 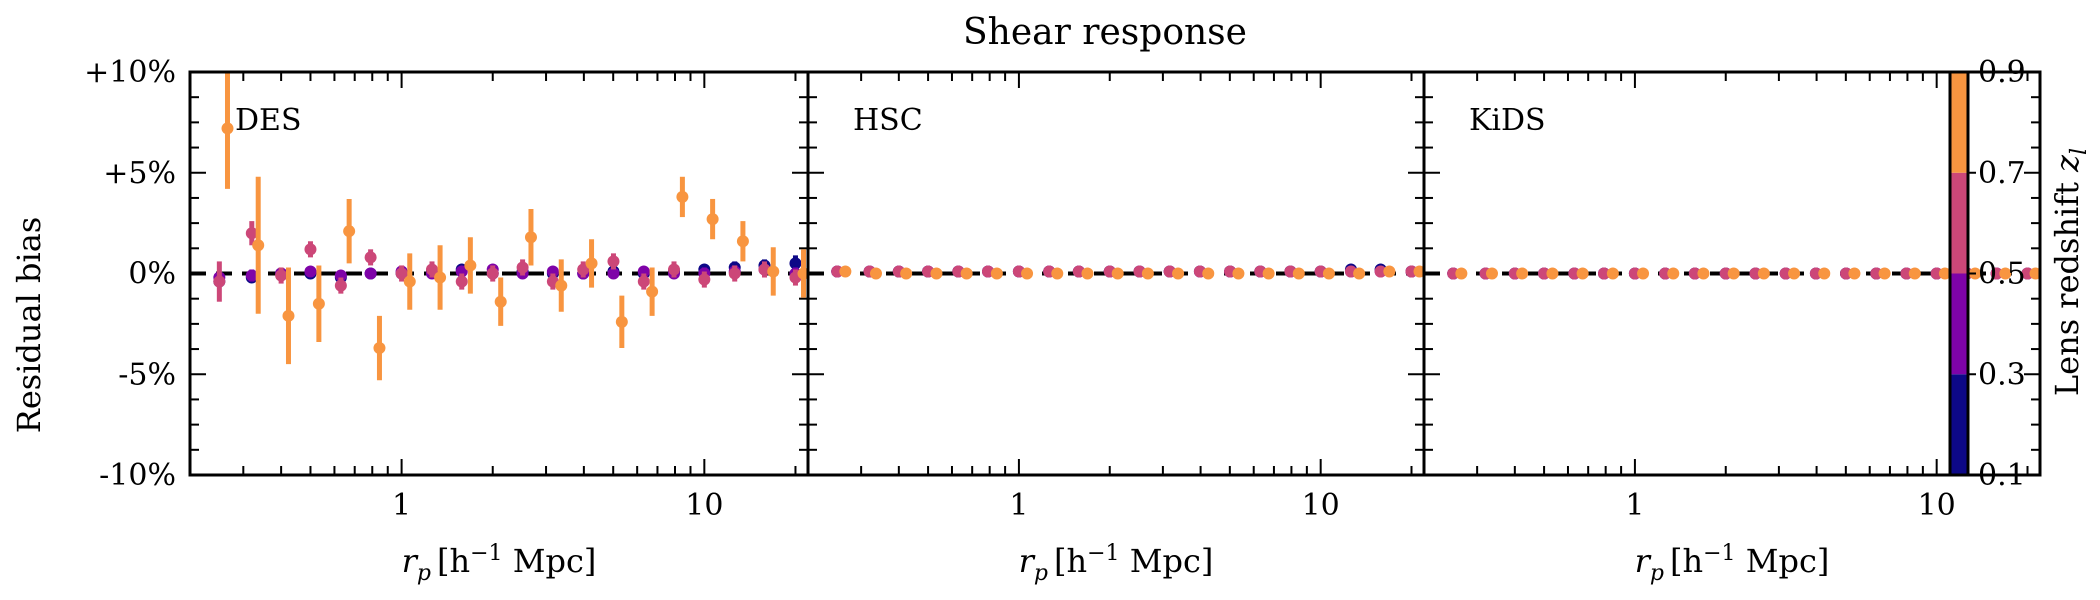 What do you see at coordinates (2002, 72) in the screenshot?
I see `colorbar-tick-label: 0.9` at bounding box center [2002, 72].